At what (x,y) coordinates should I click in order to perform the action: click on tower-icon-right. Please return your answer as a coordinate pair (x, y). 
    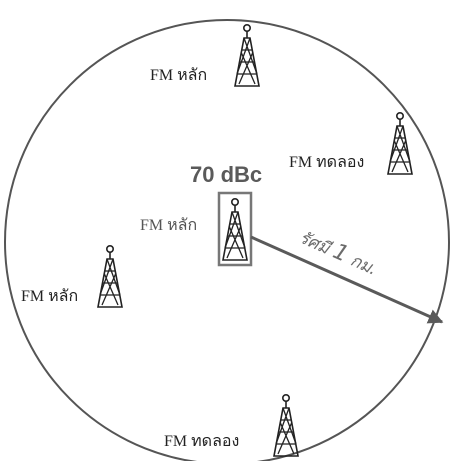
    Looking at the image, I should click on (400, 143).